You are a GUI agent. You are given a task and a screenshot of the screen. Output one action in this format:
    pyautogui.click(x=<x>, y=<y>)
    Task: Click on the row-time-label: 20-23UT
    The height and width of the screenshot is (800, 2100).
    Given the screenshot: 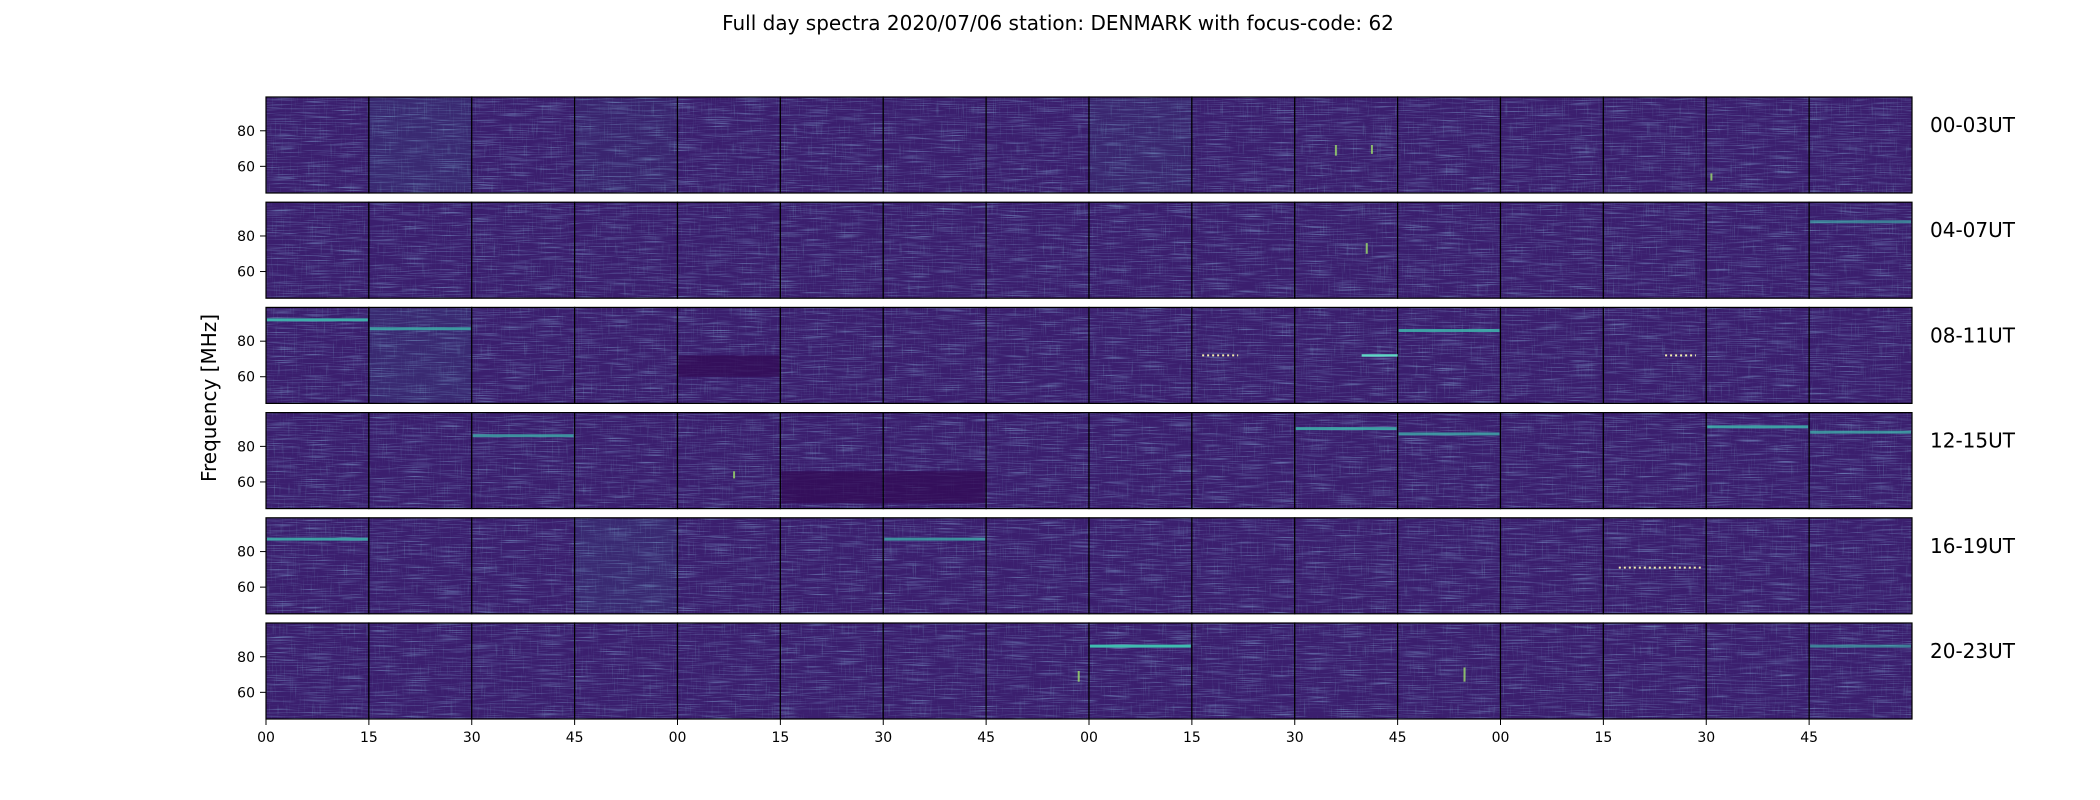 What is the action you would take?
    pyautogui.click(x=1973, y=651)
    